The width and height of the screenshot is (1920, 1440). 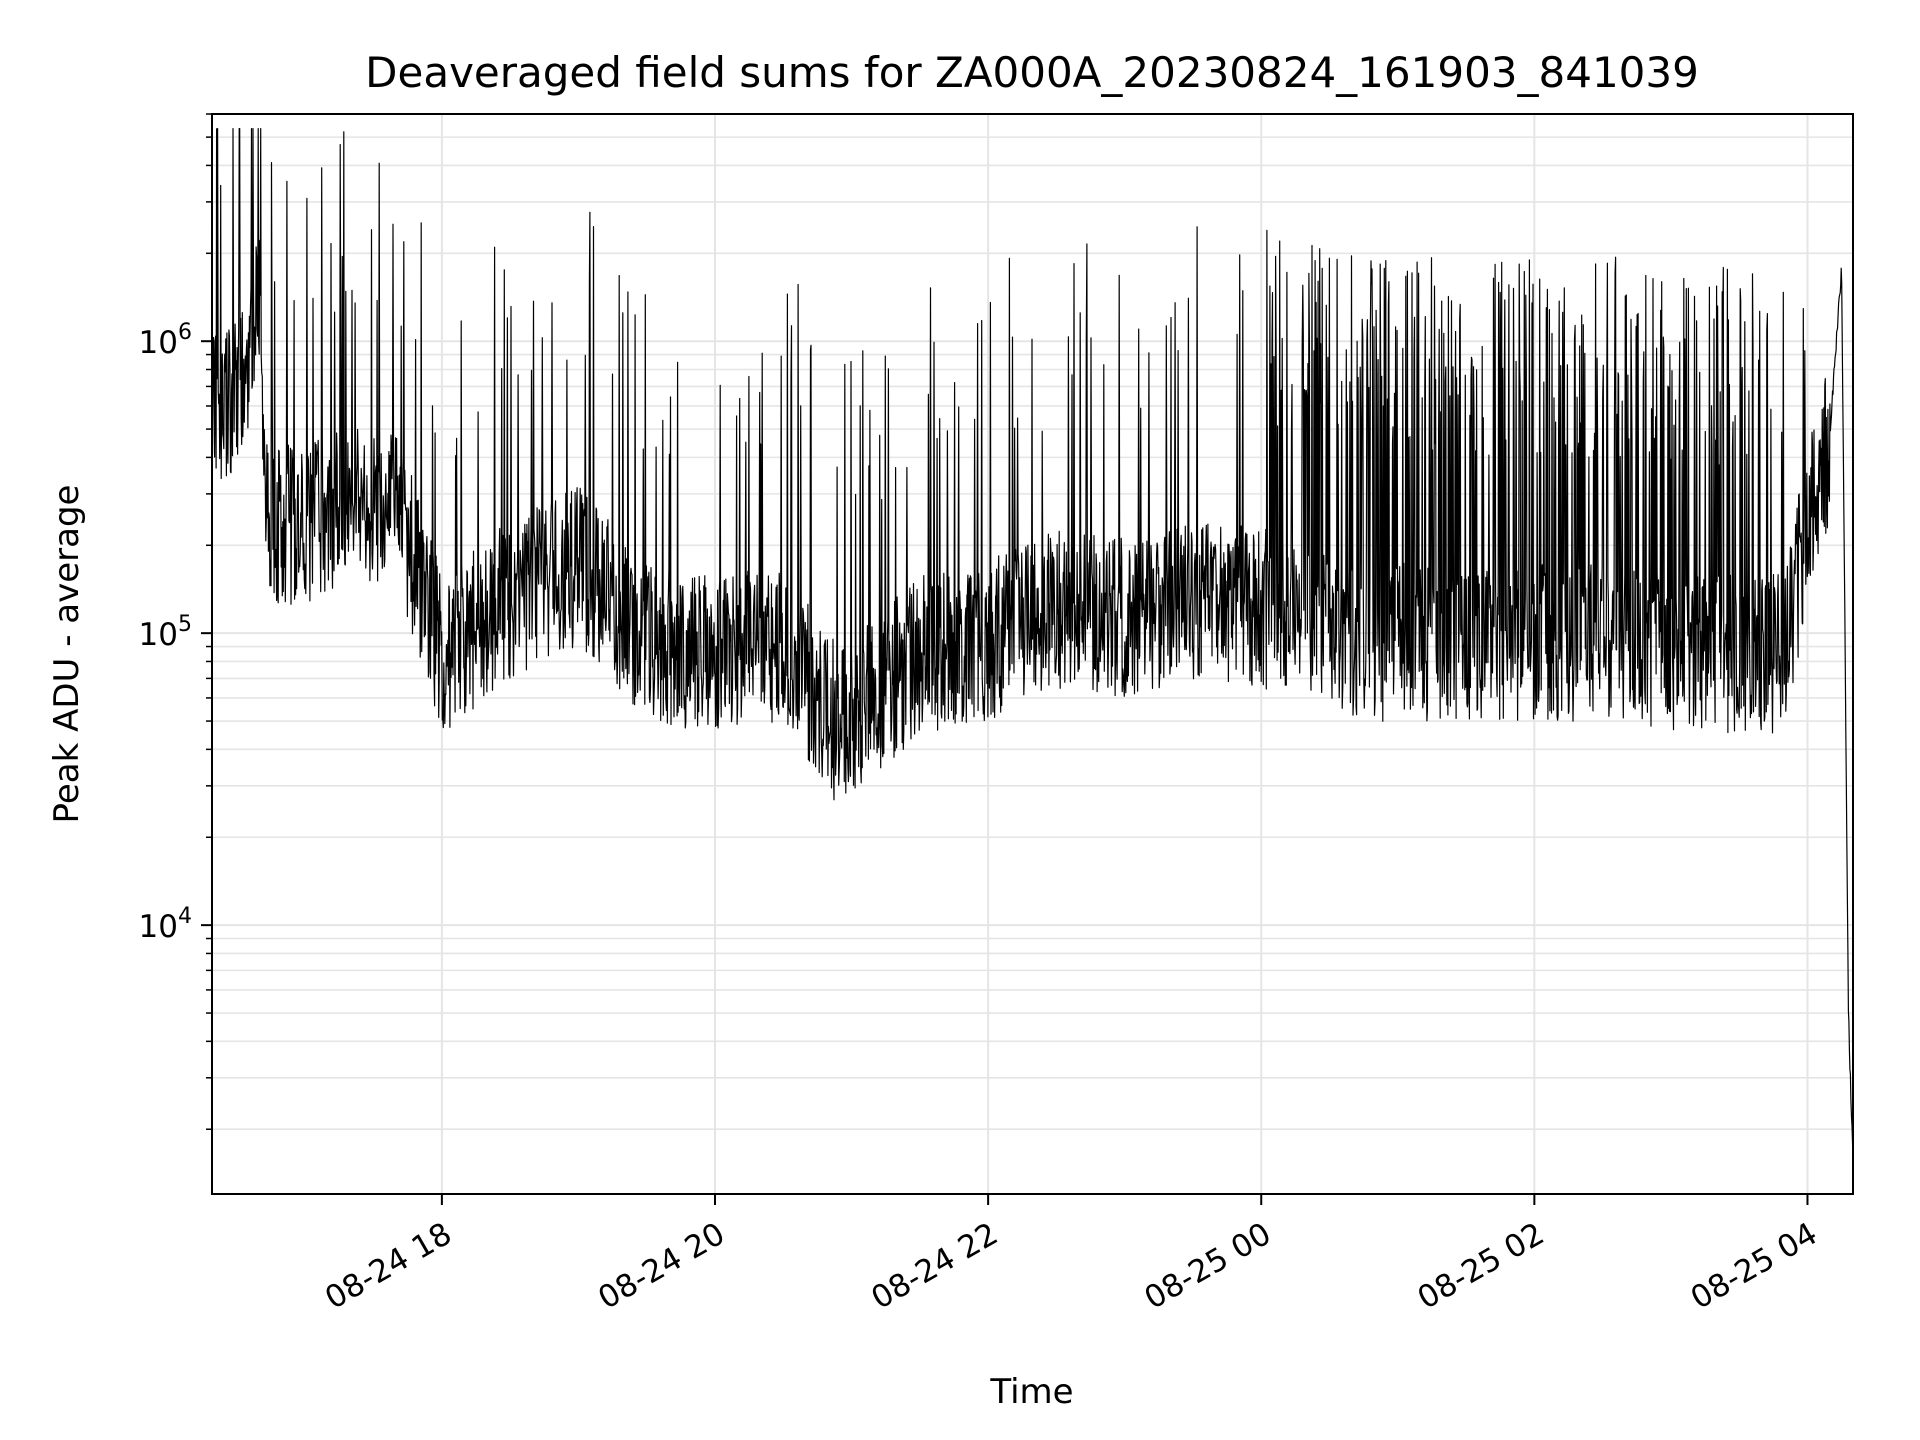 I want to click on y-axis-ticks: 10⁴ 10⁵ 10⁶, so click(x=175, y=621).